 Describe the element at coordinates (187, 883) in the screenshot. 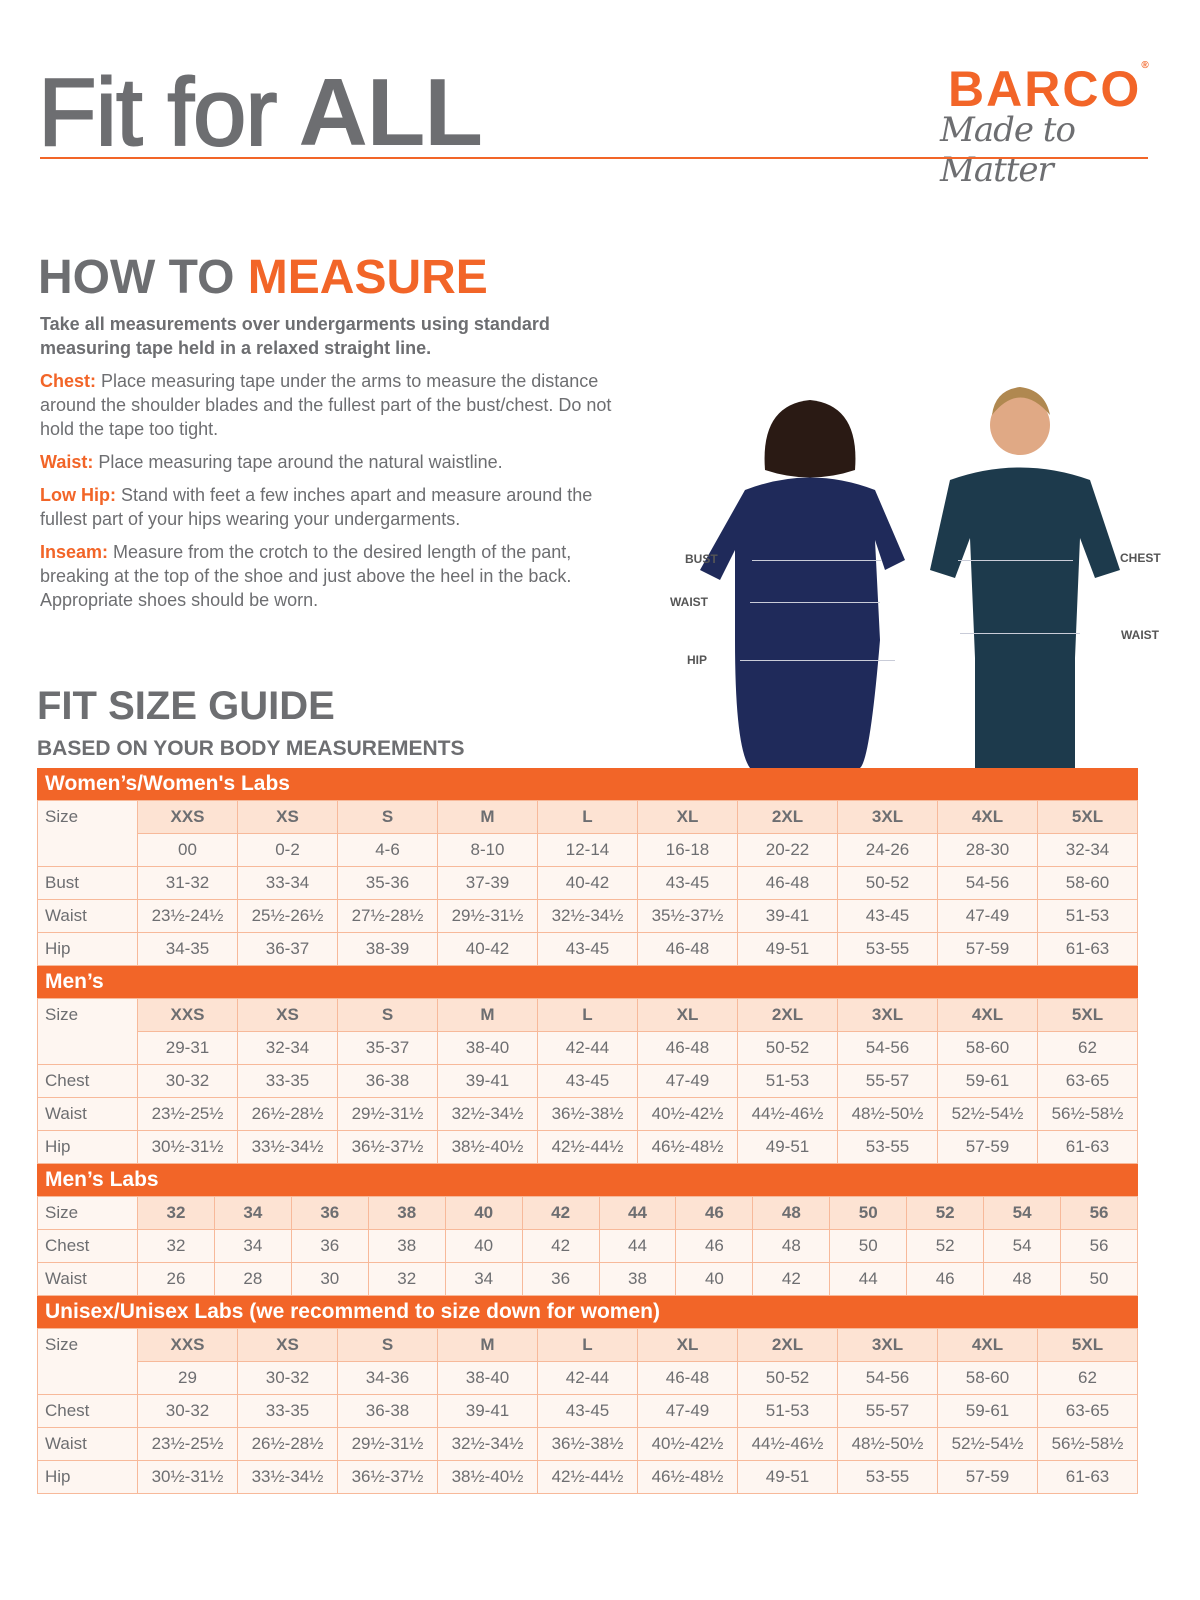

I see `measurement-cell: 31-32` at that location.